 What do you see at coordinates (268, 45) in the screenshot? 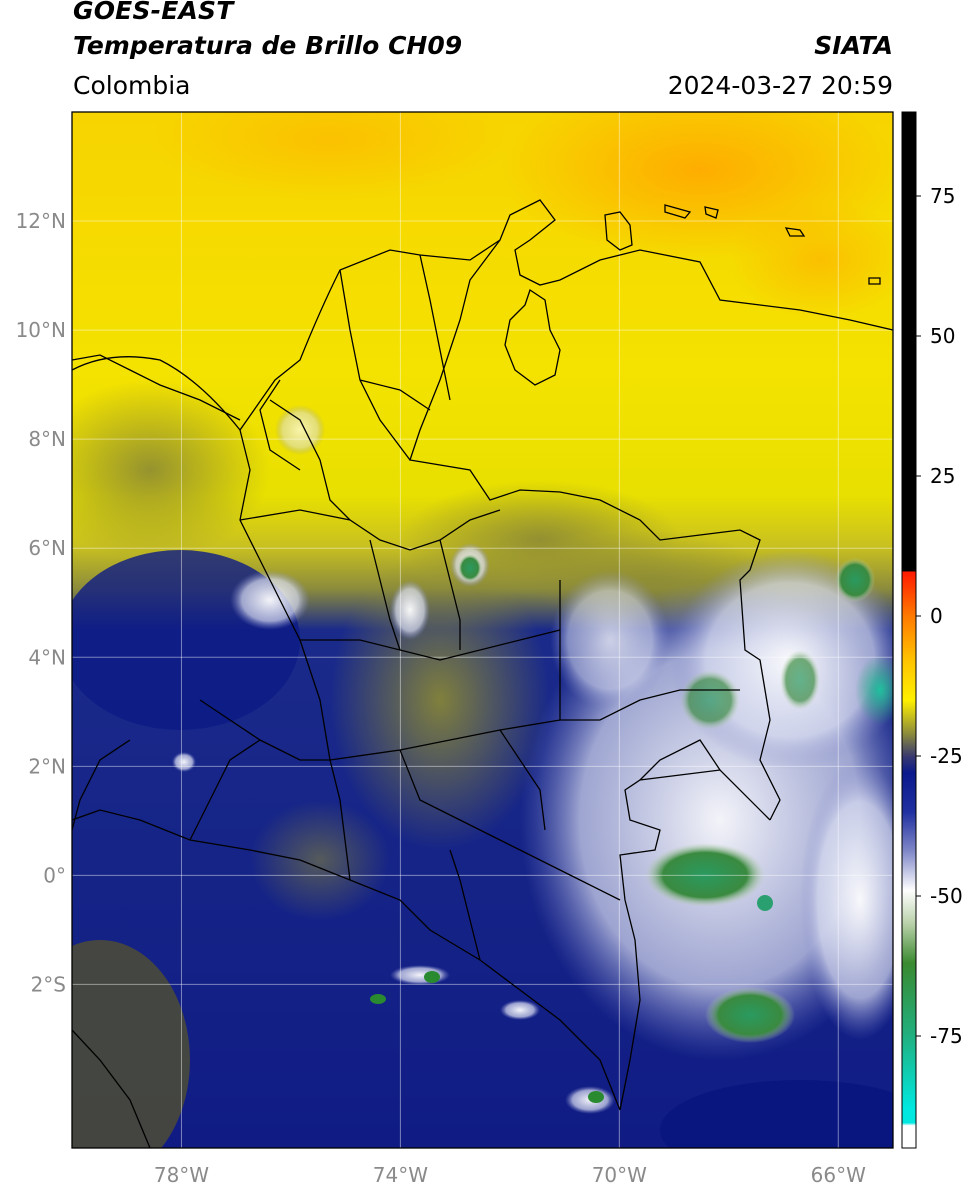
I see `product-title: Temperatura de Brillo CH09` at bounding box center [268, 45].